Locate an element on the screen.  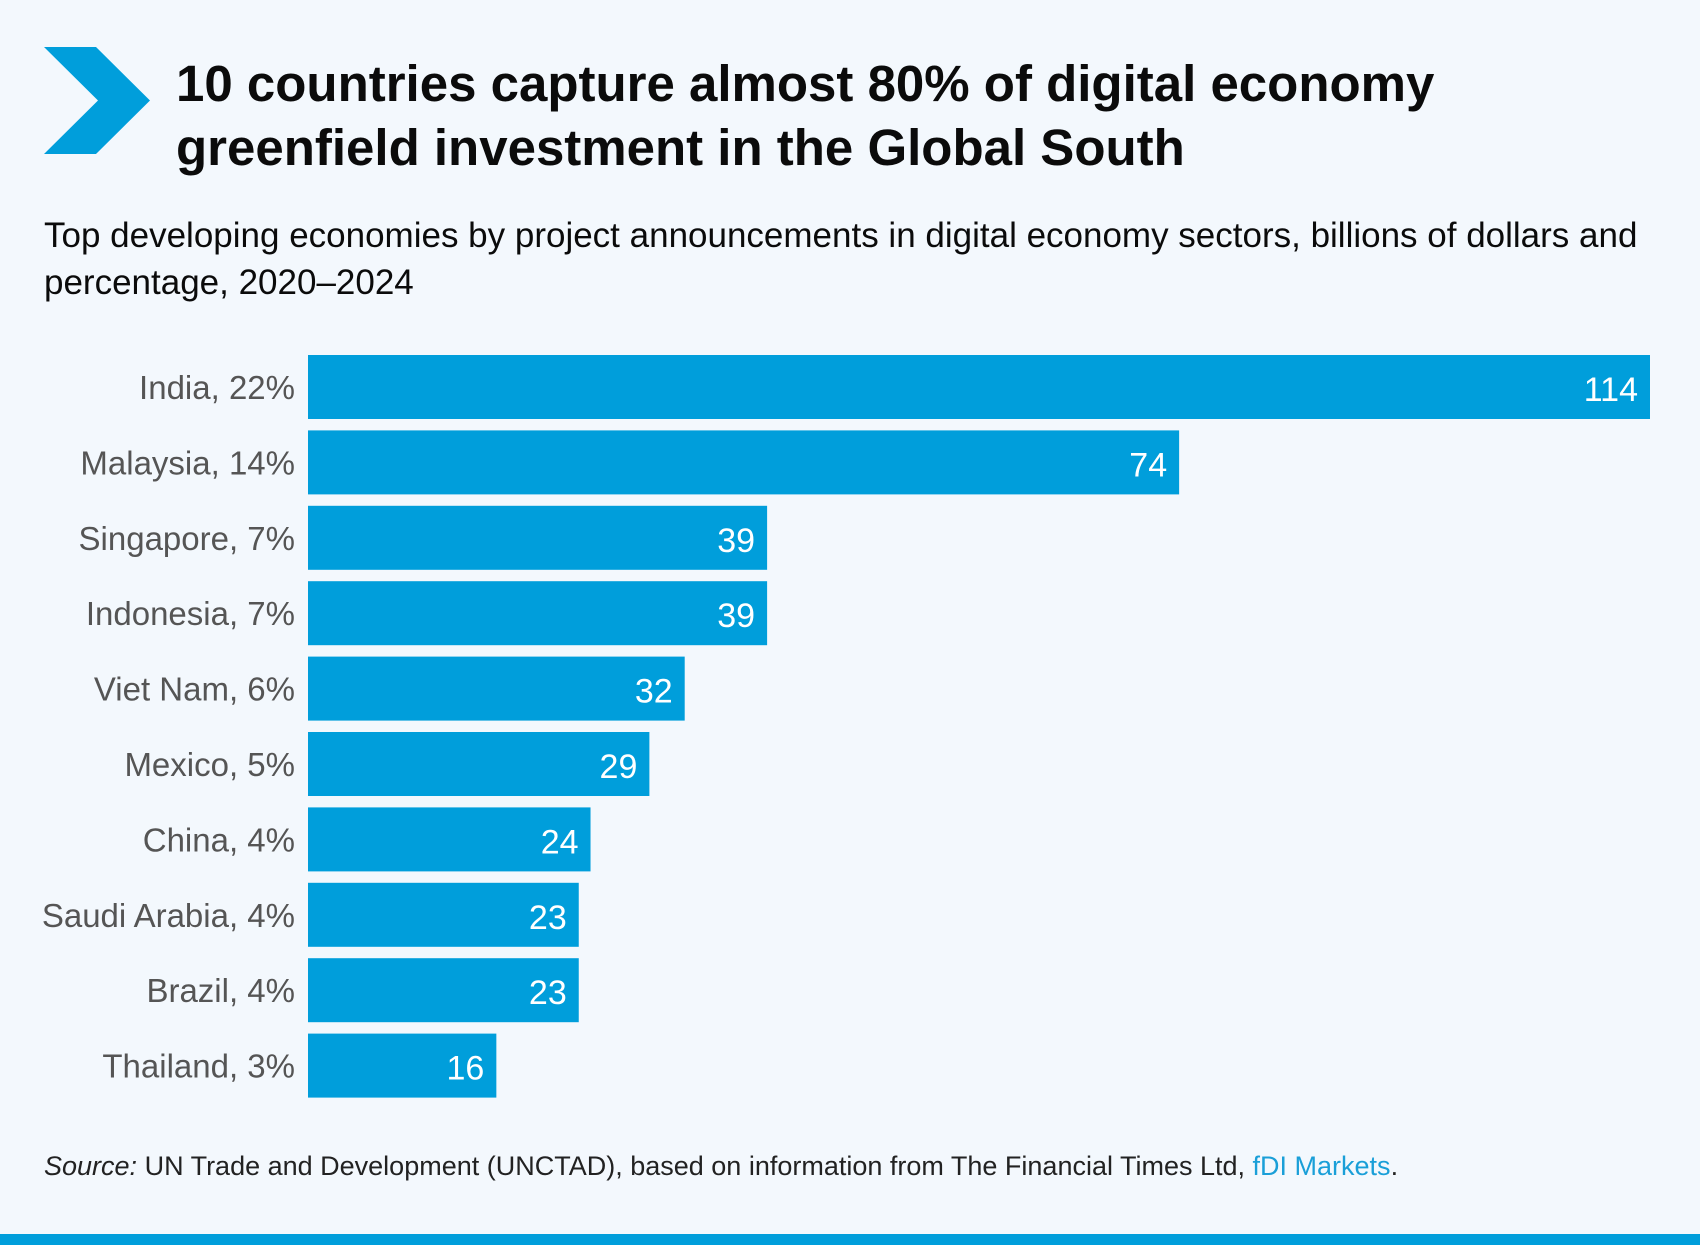
value-label-7: 24 is located at coordinates (560, 842).